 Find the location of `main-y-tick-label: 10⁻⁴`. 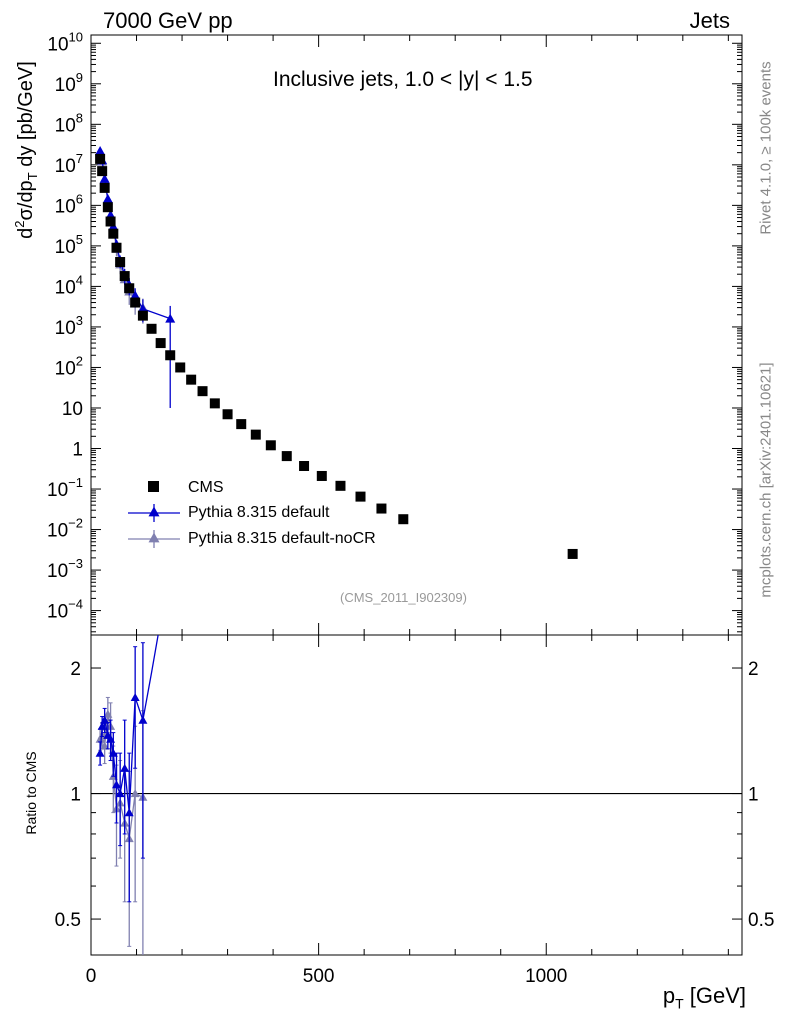

main-y-tick-label: 10⁻⁴ is located at coordinates (65, 610).